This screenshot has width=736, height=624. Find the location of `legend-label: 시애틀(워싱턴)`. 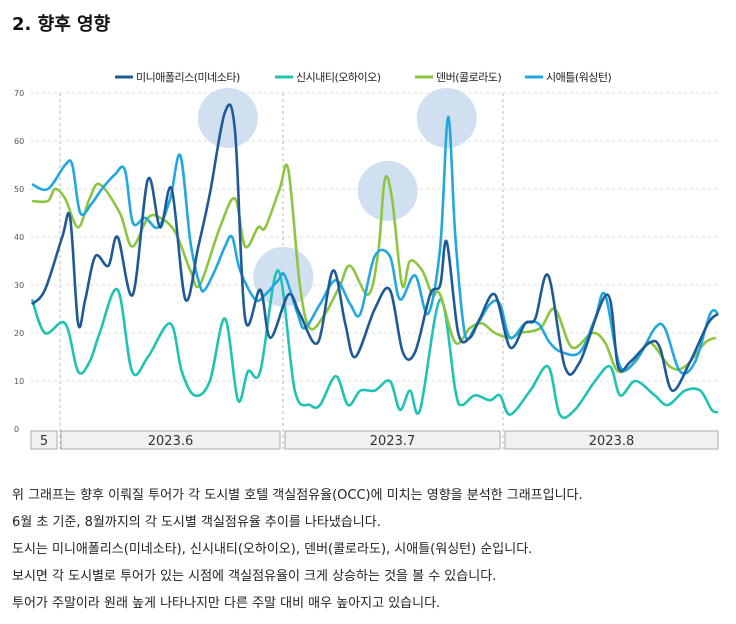

legend-label: 시애틀(워싱턴) is located at coordinates (579, 77).